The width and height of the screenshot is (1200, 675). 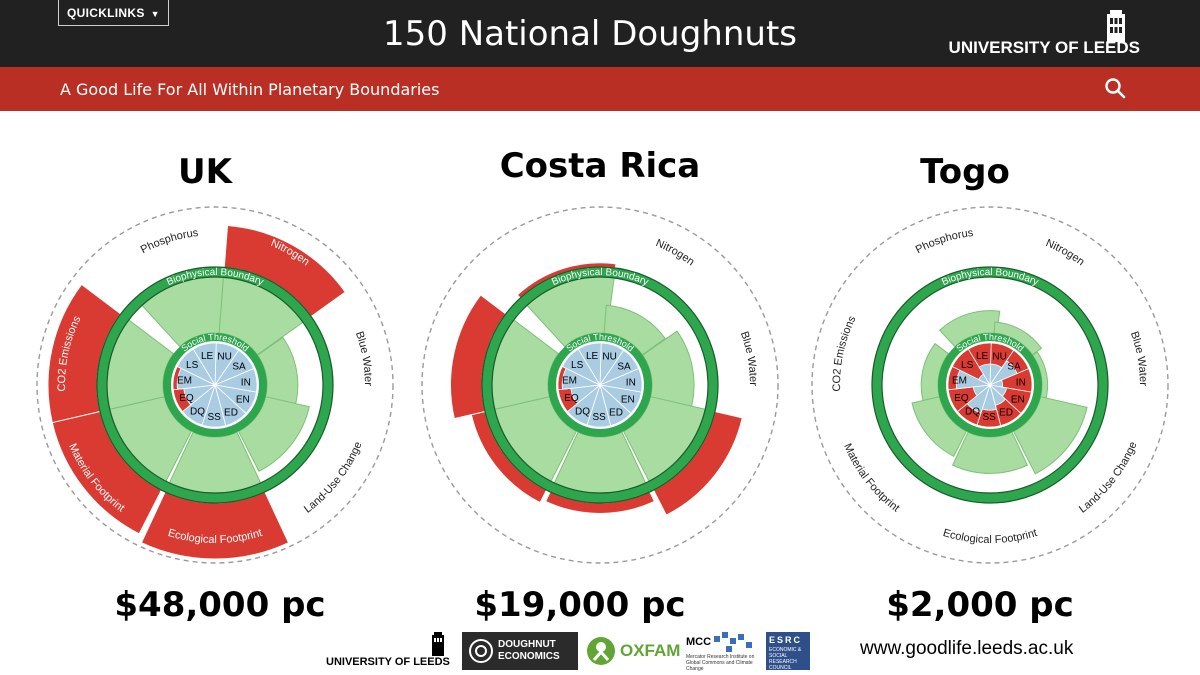 I want to click on doughnut-logo-icon, so click(x=481, y=651).